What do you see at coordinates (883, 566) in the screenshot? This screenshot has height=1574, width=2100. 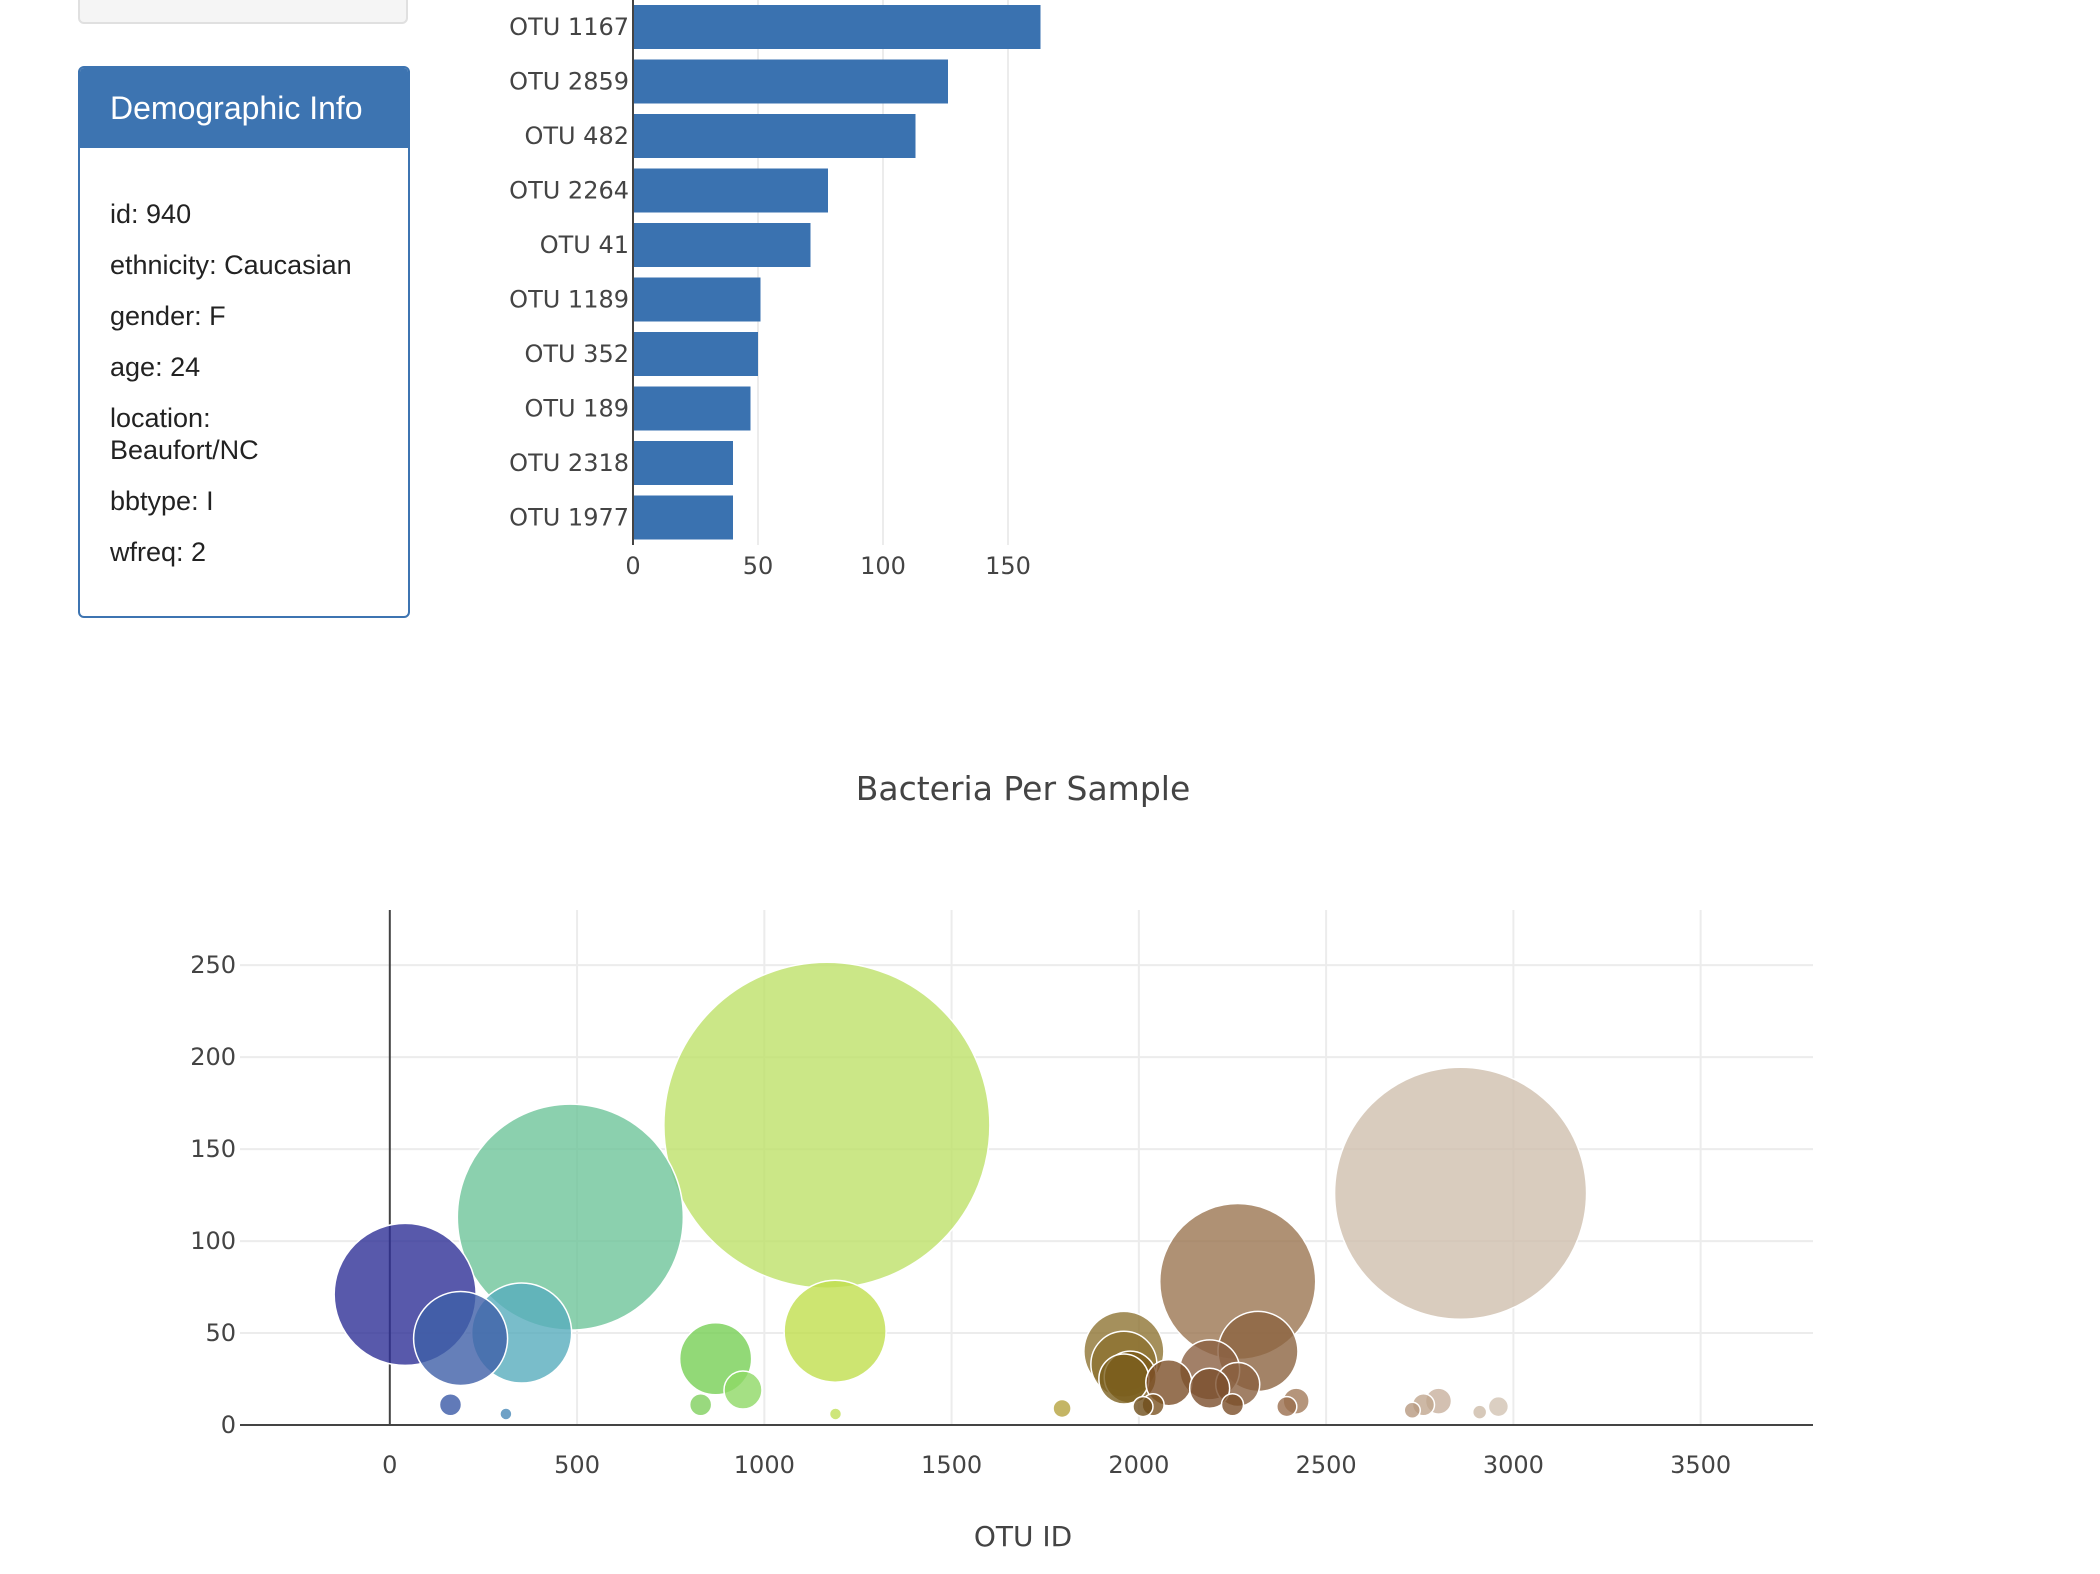 I see `bar-x-tick-label-2: 100` at bounding box center [883, 566].